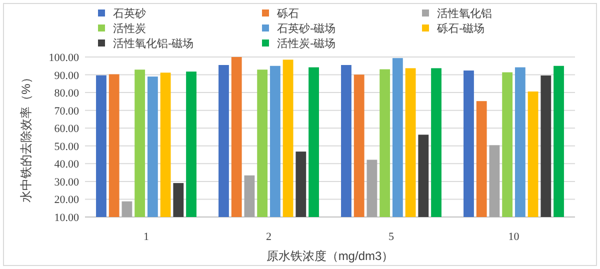  Describe the element at coordinates (129, 13) in the screenshot. I see `legend-label: 石英砂` at that location.